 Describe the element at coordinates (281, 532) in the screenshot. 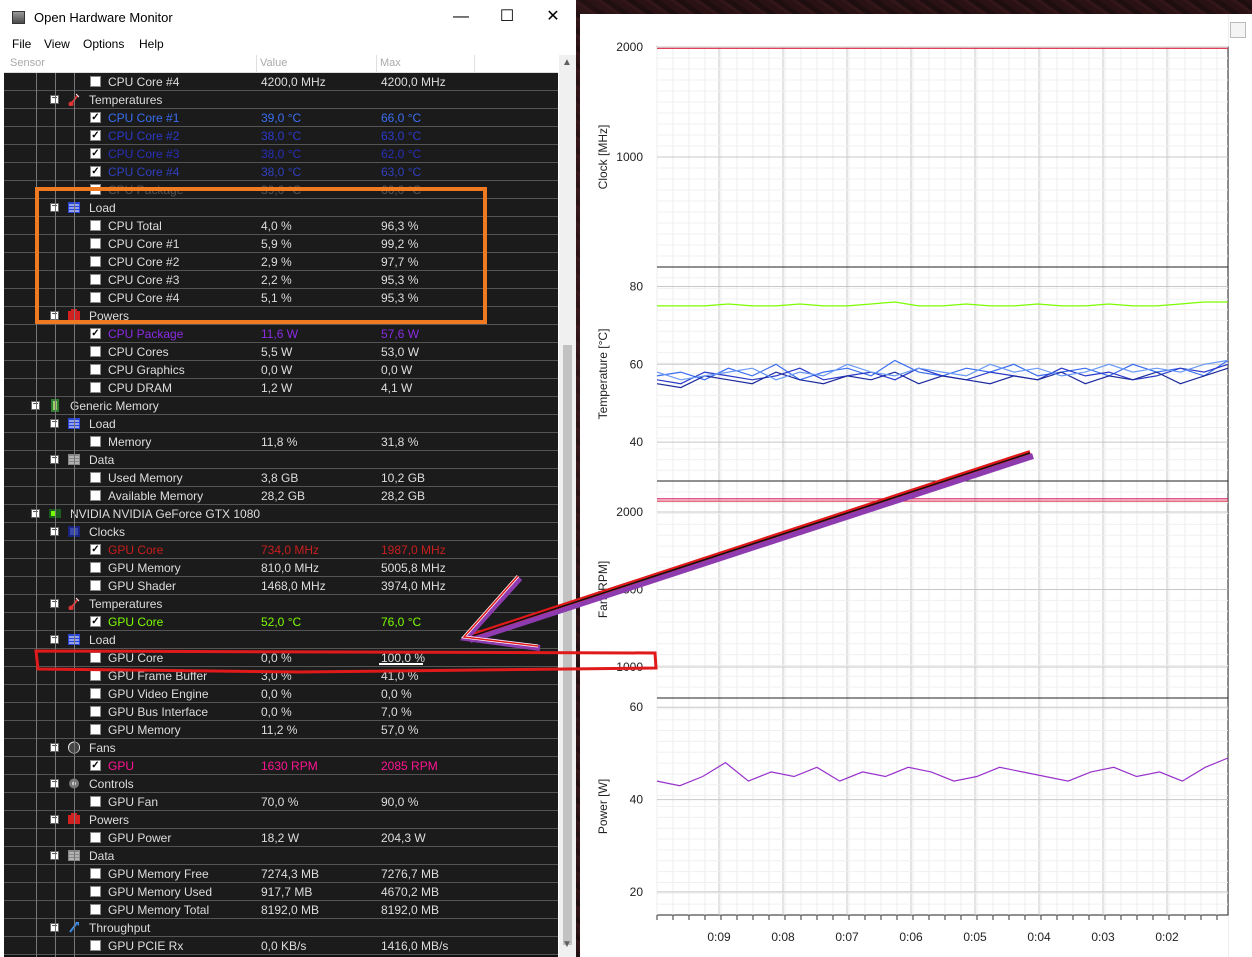

I see `sensor-group: − Clocks` at that location.